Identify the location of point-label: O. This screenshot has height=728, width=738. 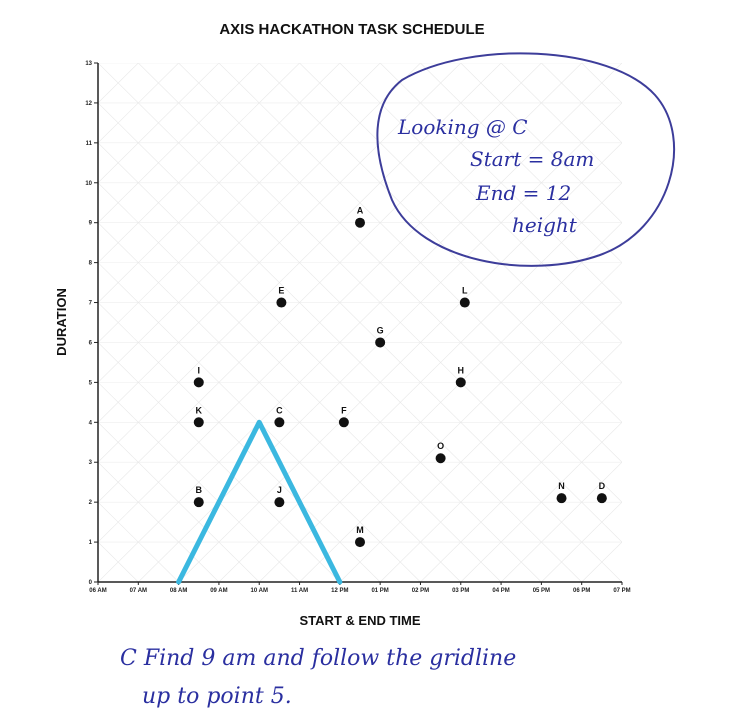
(440, 446).